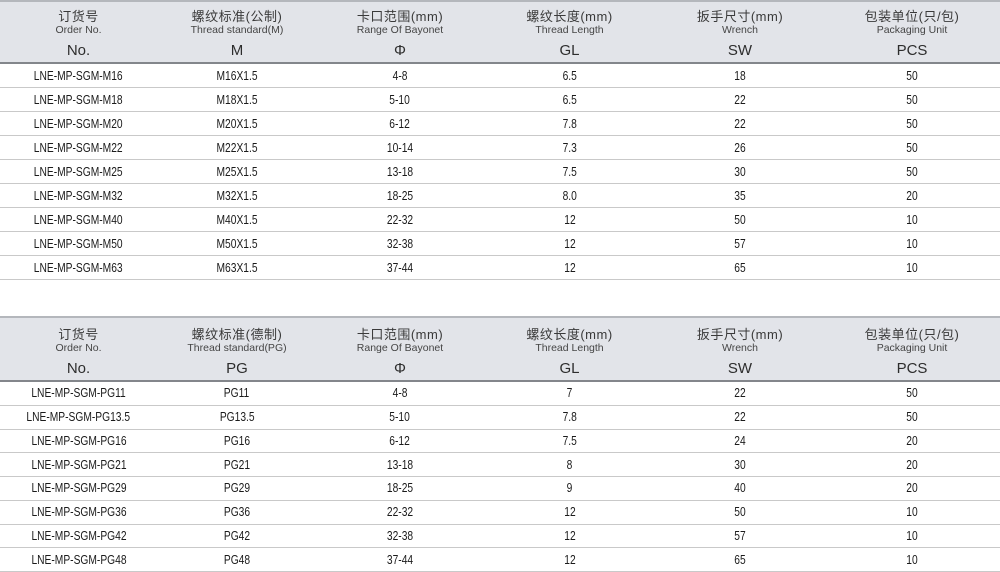  Describe the element at coordinates (78, 393) in the screenshot. I see `table-cell: LNE-MP-SGM-PG11` at that location.